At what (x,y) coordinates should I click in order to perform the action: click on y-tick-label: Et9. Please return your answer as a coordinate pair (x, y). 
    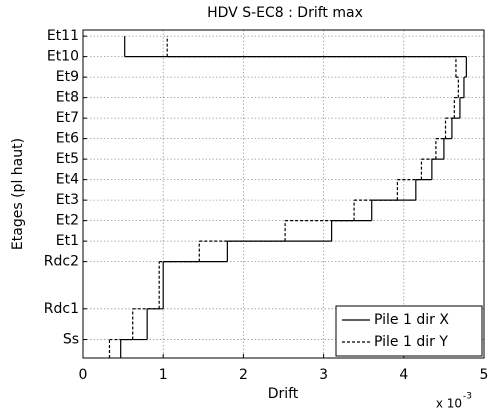
    Looking at the image, I should click on (67, 77).